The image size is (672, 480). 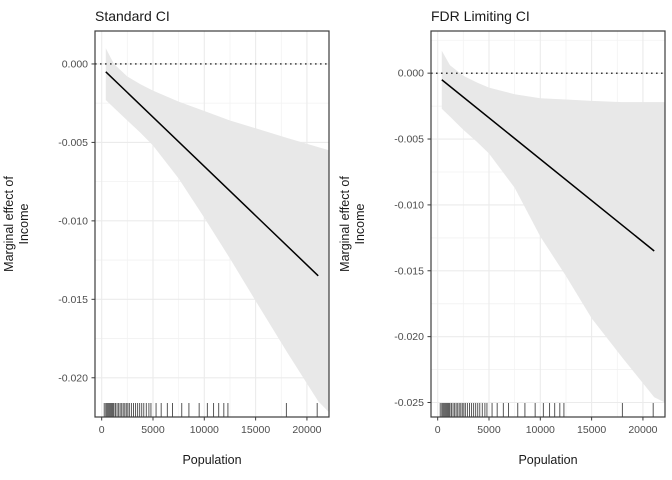 I want to click on svg-text: -0.025, so click(x=409, y=403).